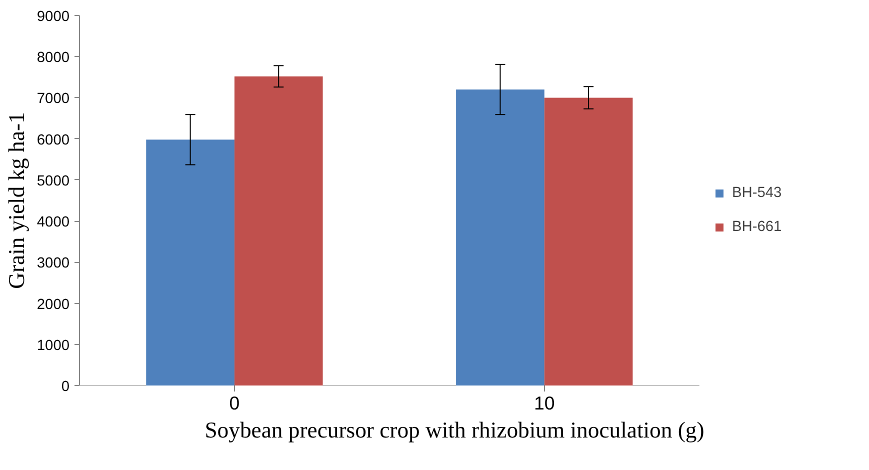 The height and width of the screenshot is (470, 869). What do you see at coordinates (53, 346) in the screenshot?
I see `y-tick-label: 1000` at bounding box center [53, 346].